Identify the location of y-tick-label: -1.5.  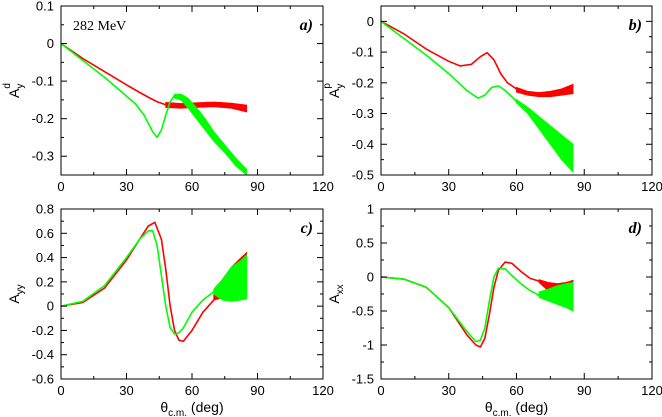
(363, 379).